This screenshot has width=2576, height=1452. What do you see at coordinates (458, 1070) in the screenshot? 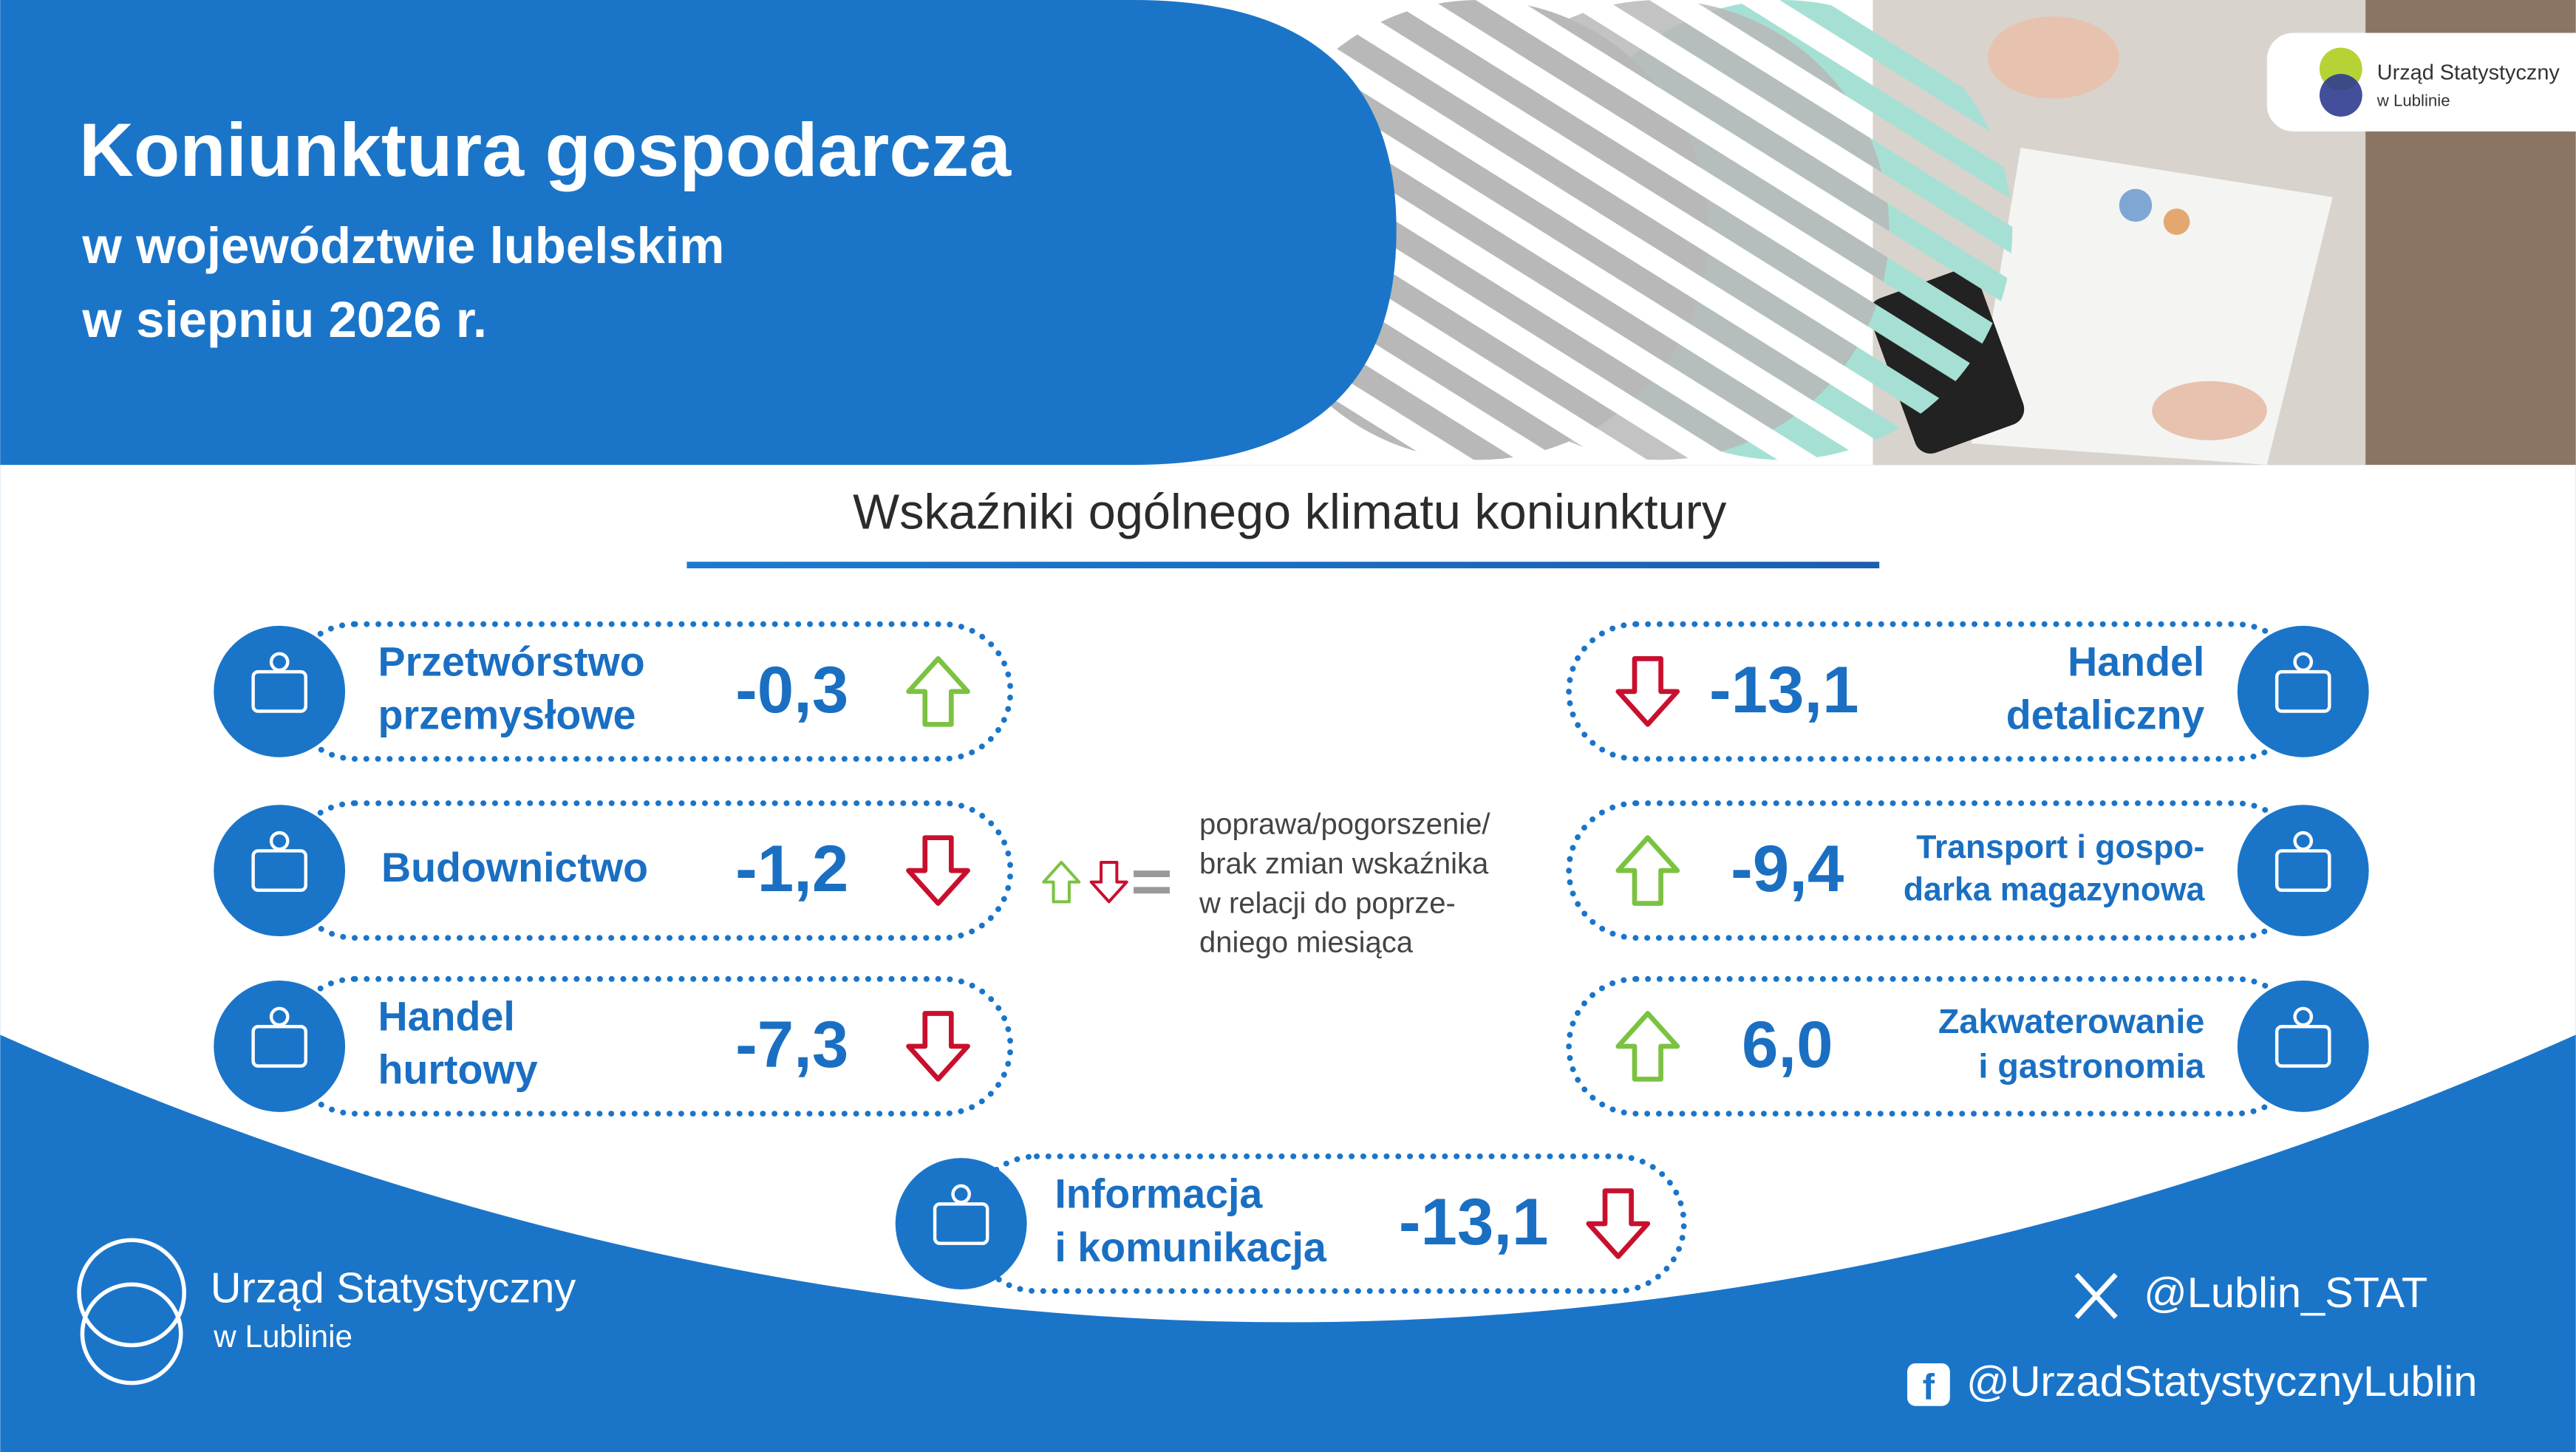
I see `indicator-name: hurtowy` at bounding box center [458, 1070].